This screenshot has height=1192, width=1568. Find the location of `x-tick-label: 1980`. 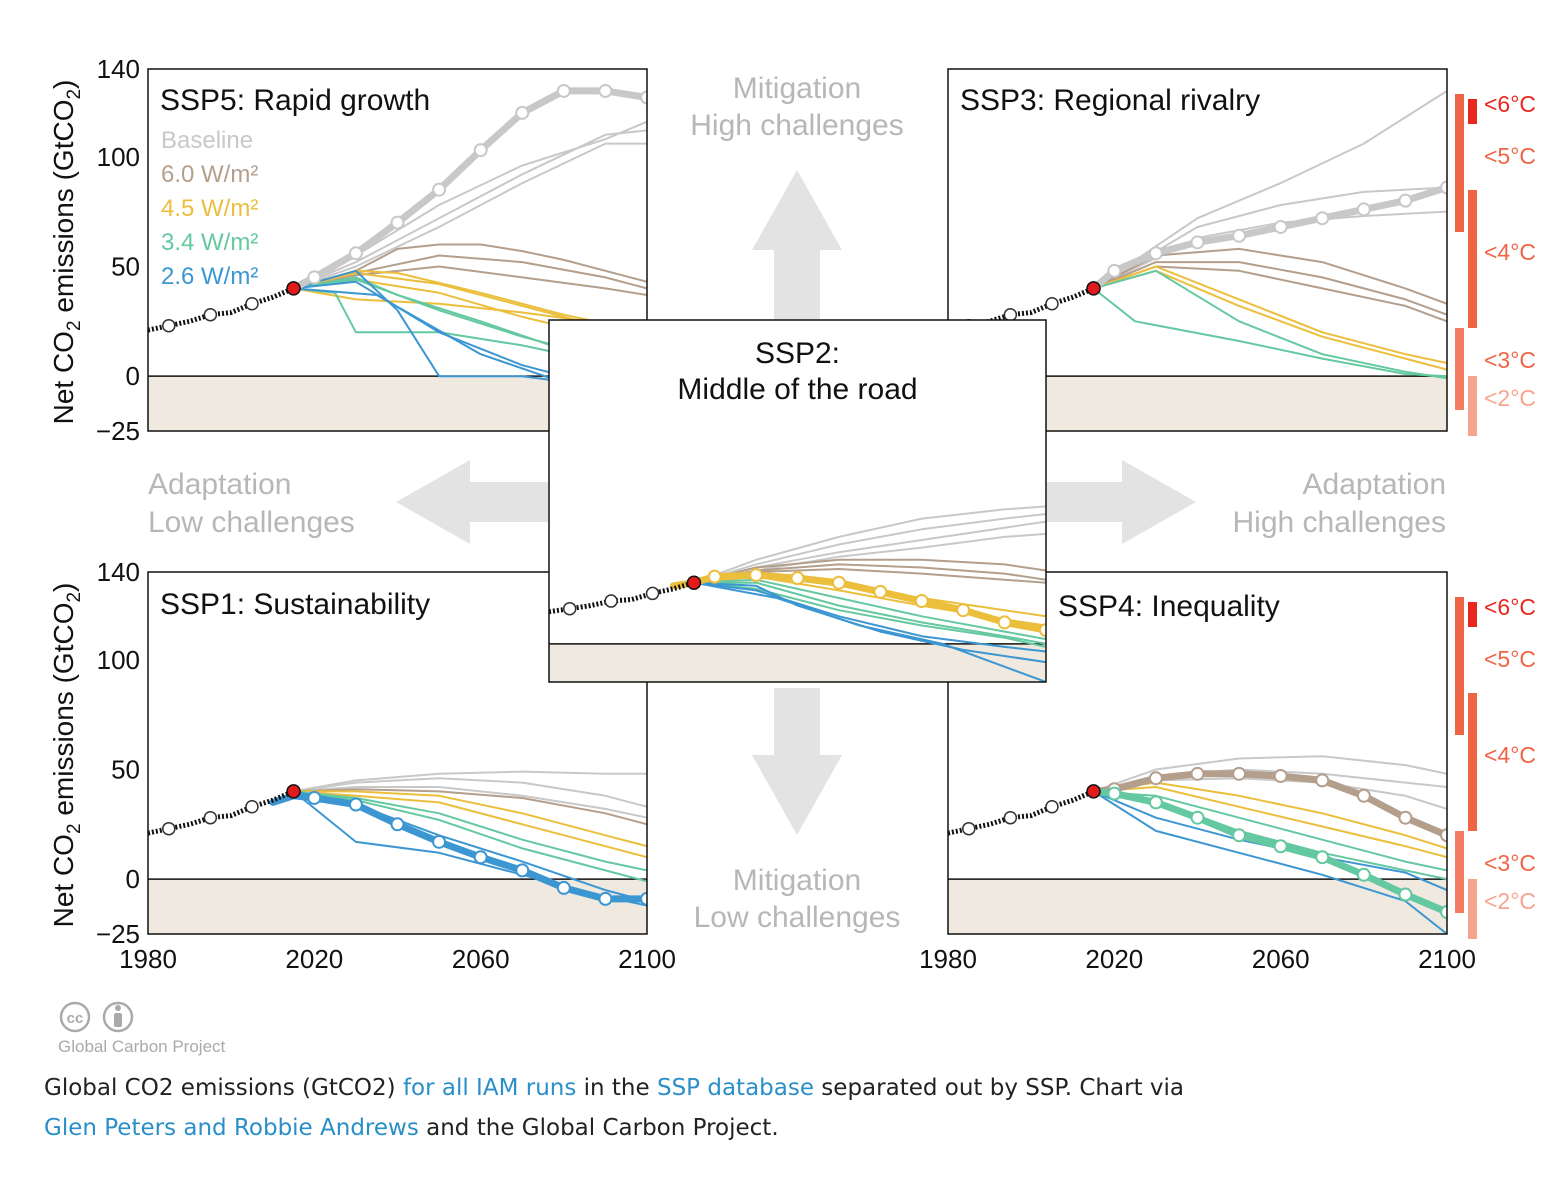

x-tick-label: 1980 is located at coordinates (148, 959).